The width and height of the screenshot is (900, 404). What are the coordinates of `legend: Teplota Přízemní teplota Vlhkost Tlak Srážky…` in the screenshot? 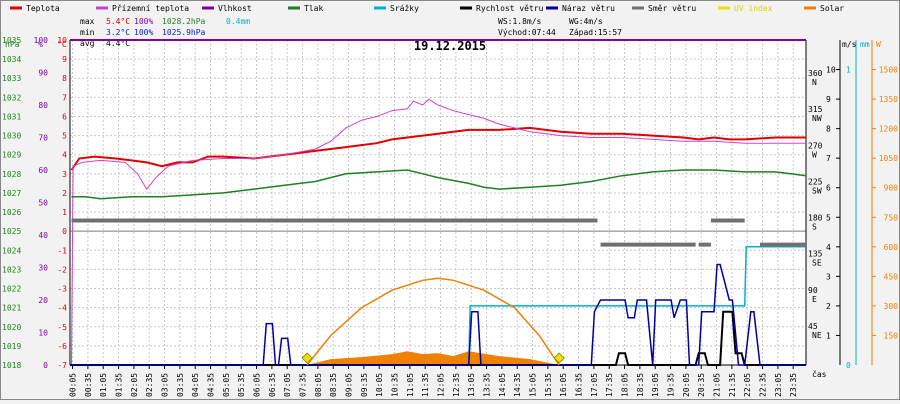 It's located at (427, 8).